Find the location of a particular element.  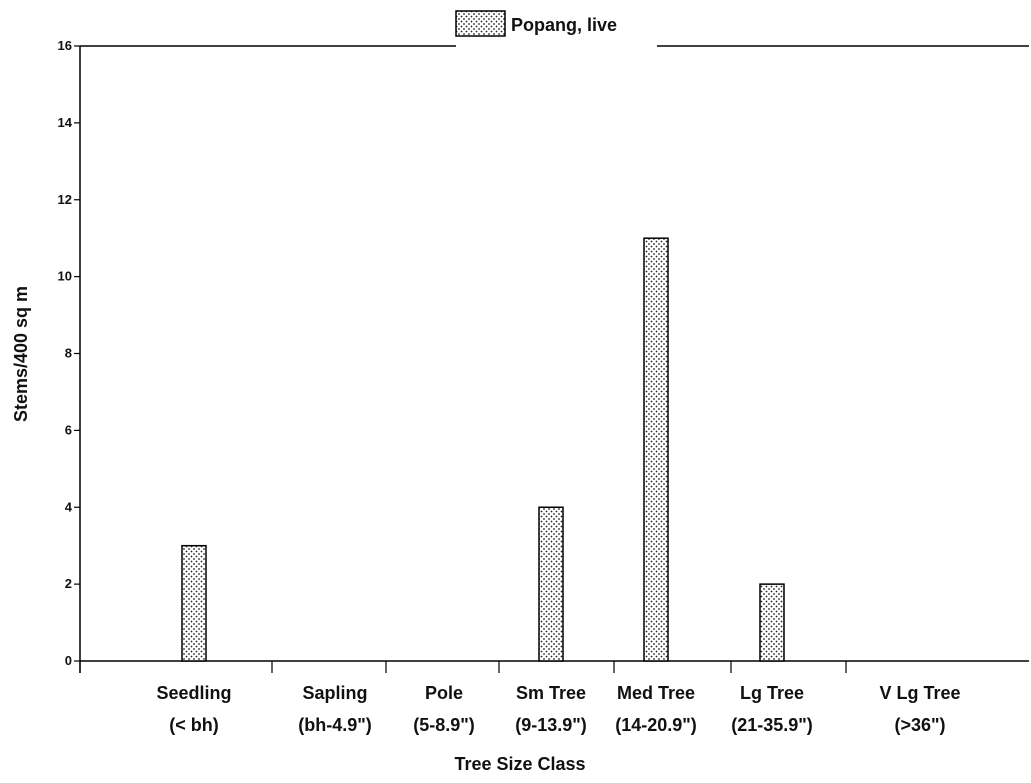

y-tick-label: 6 is located at coordinates (68, 429).